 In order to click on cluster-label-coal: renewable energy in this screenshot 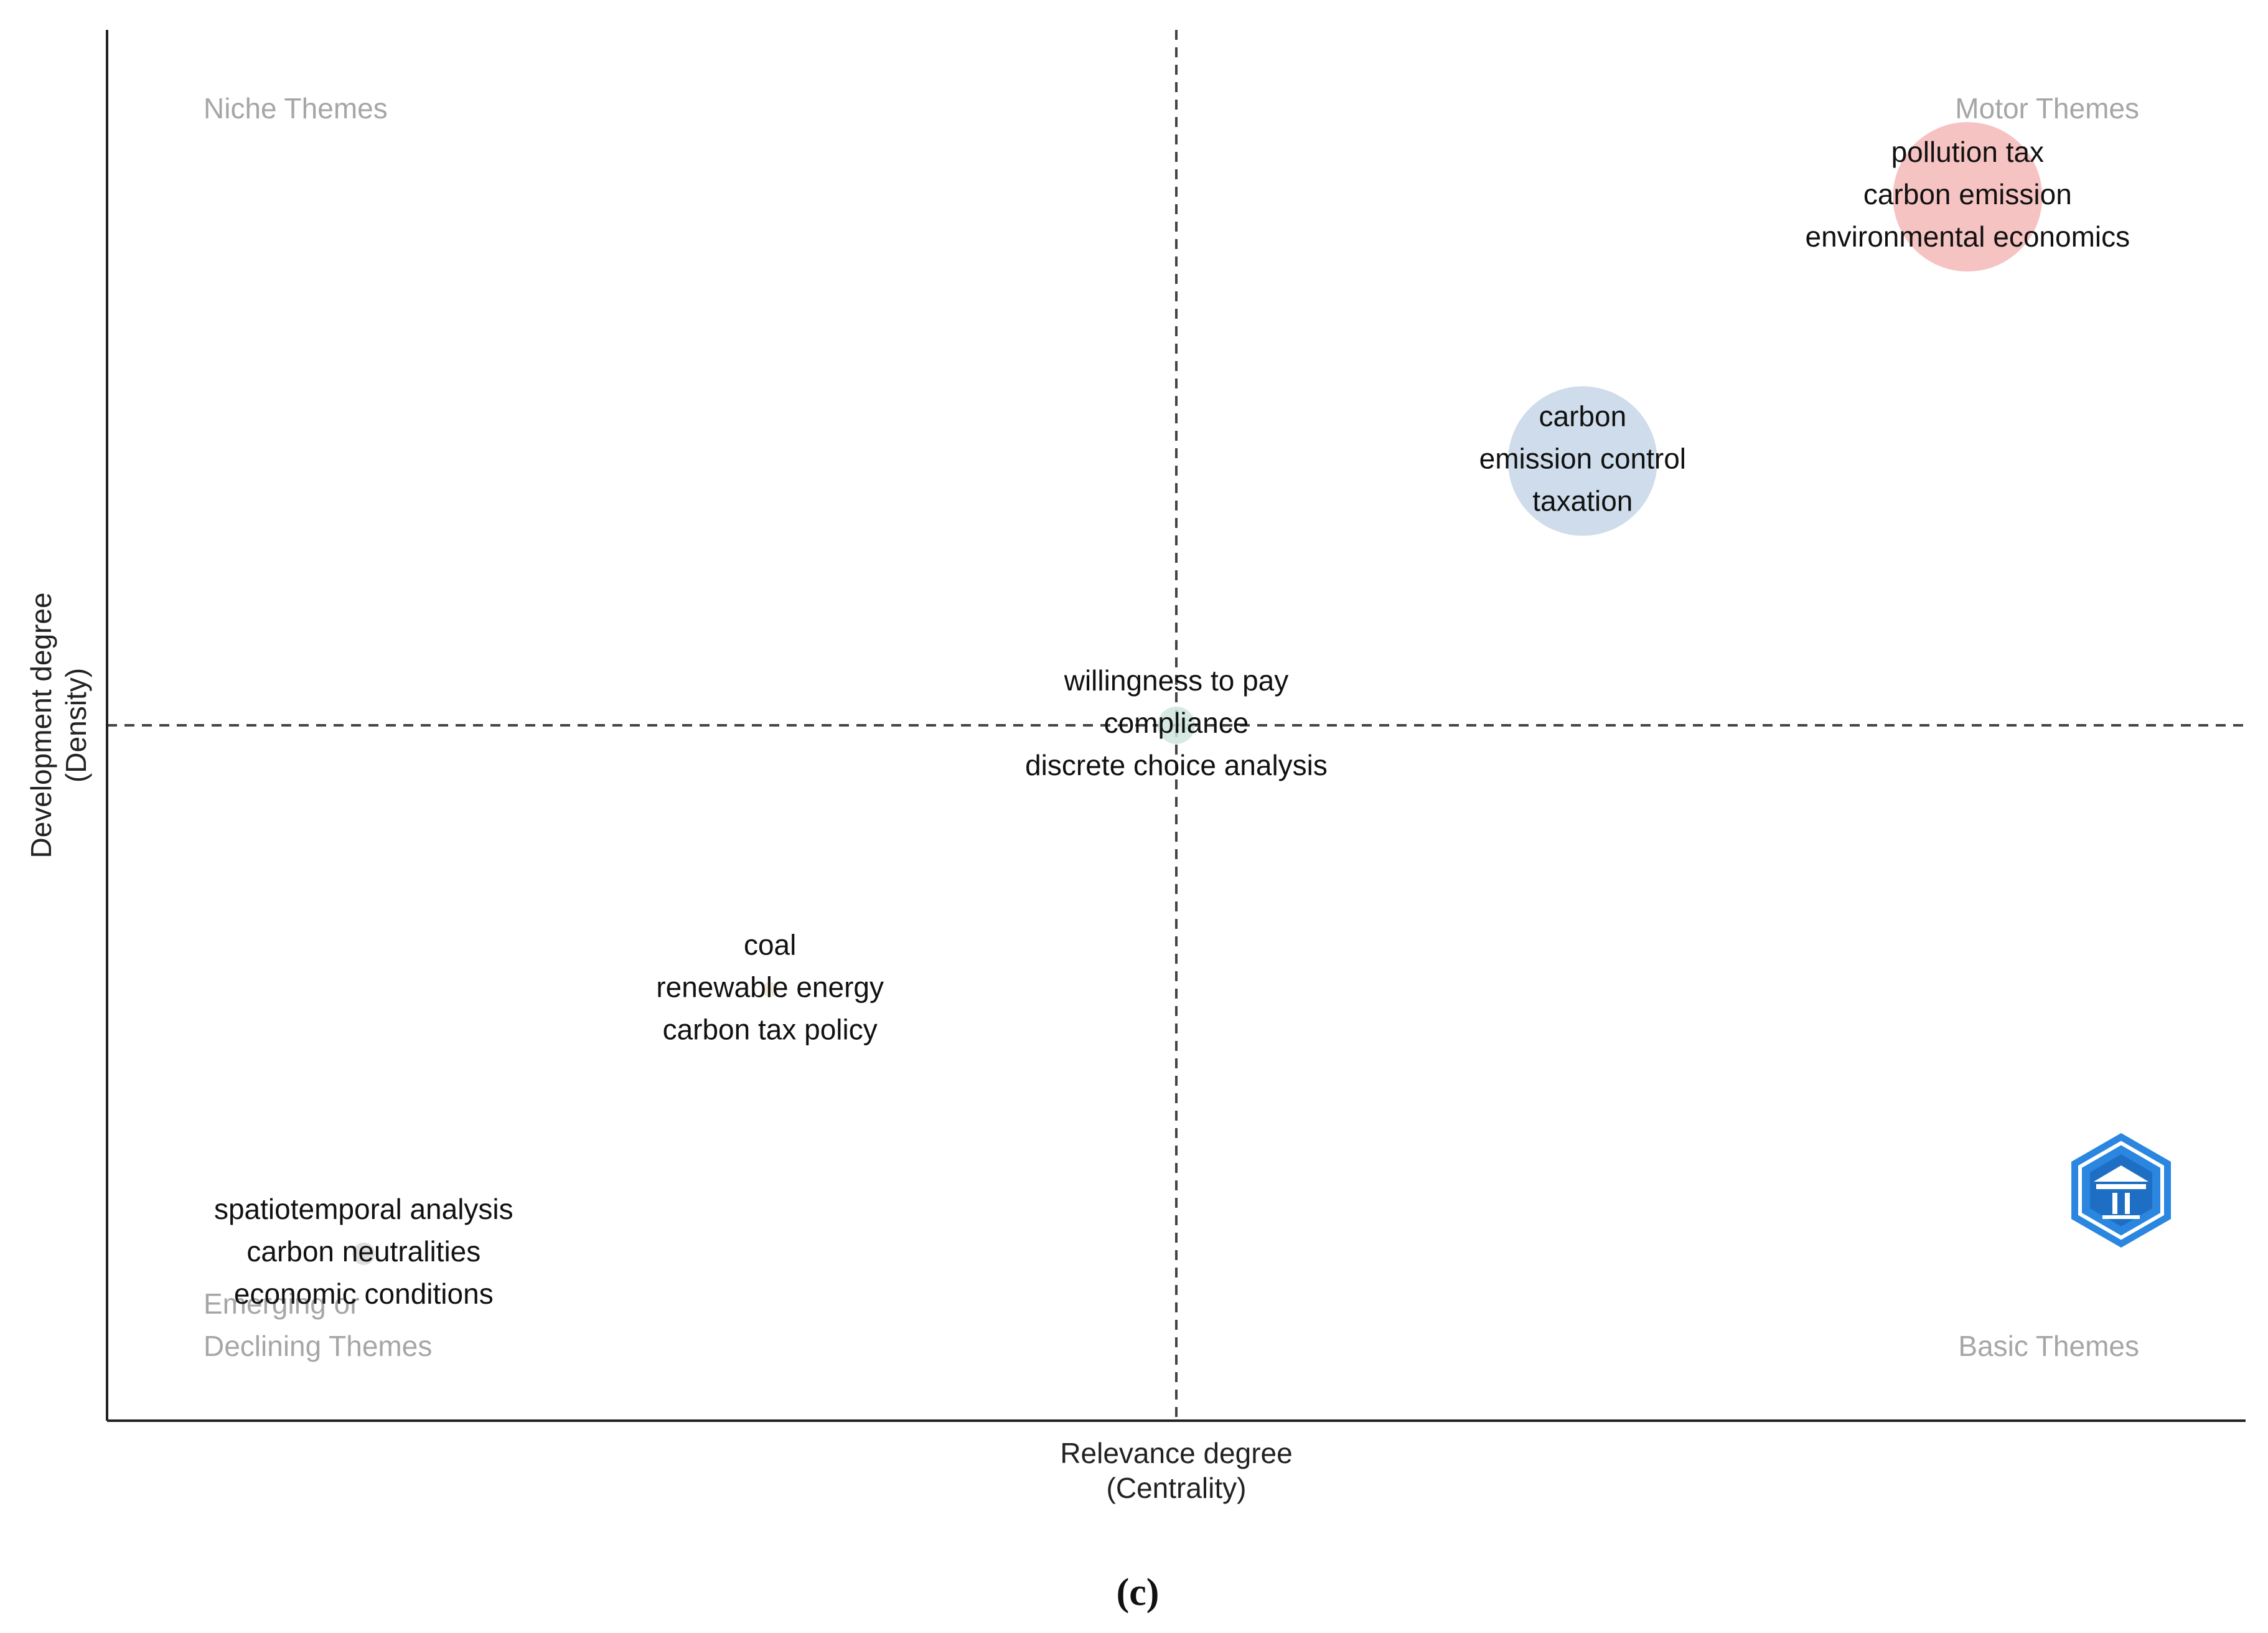, I will do `click(770, 987)`.